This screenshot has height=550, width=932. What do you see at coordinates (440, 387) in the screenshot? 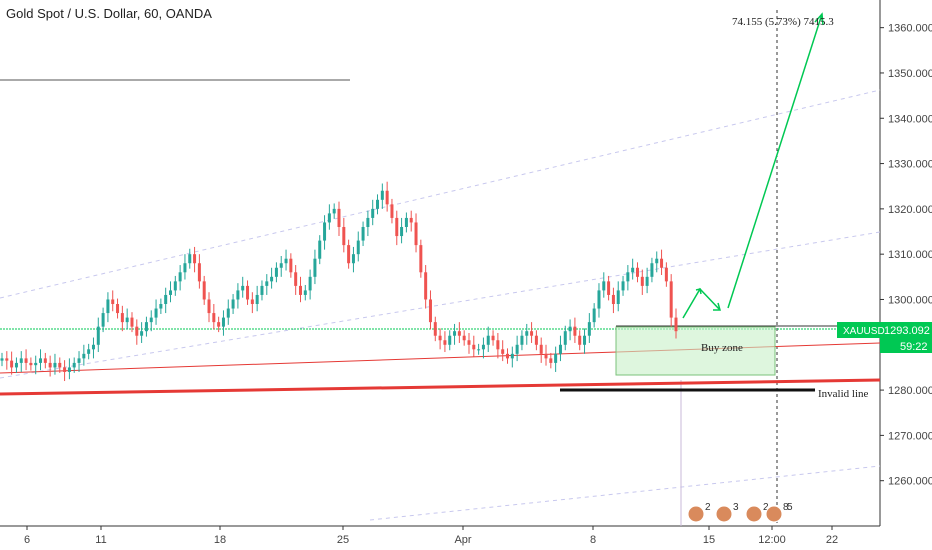
I see `support-trendline-thick` at bounding box center [440, 387].